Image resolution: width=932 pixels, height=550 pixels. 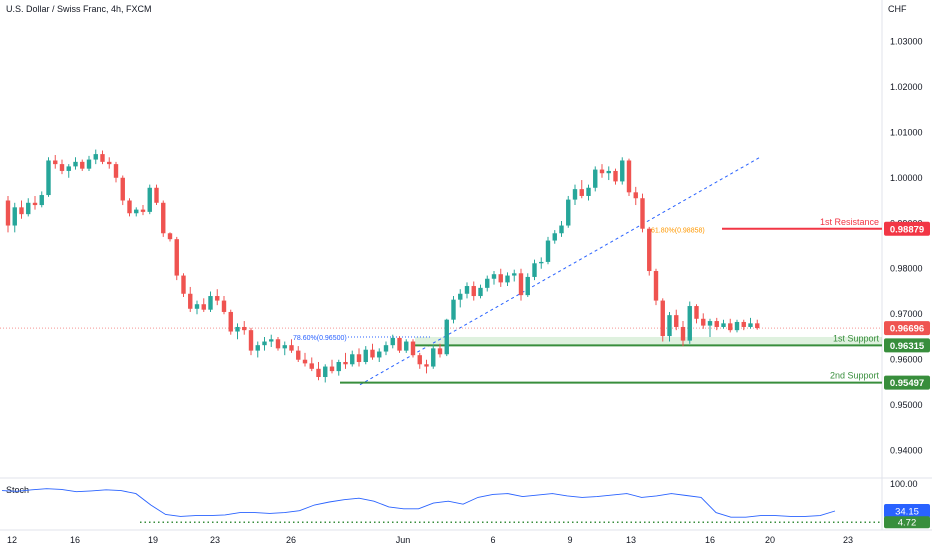 I want to click on x-tick-label: 6, so click(x=492, y=540).